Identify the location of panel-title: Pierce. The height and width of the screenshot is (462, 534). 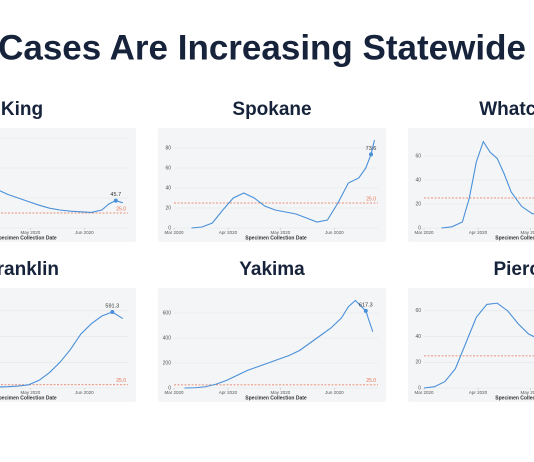
(513, 269).